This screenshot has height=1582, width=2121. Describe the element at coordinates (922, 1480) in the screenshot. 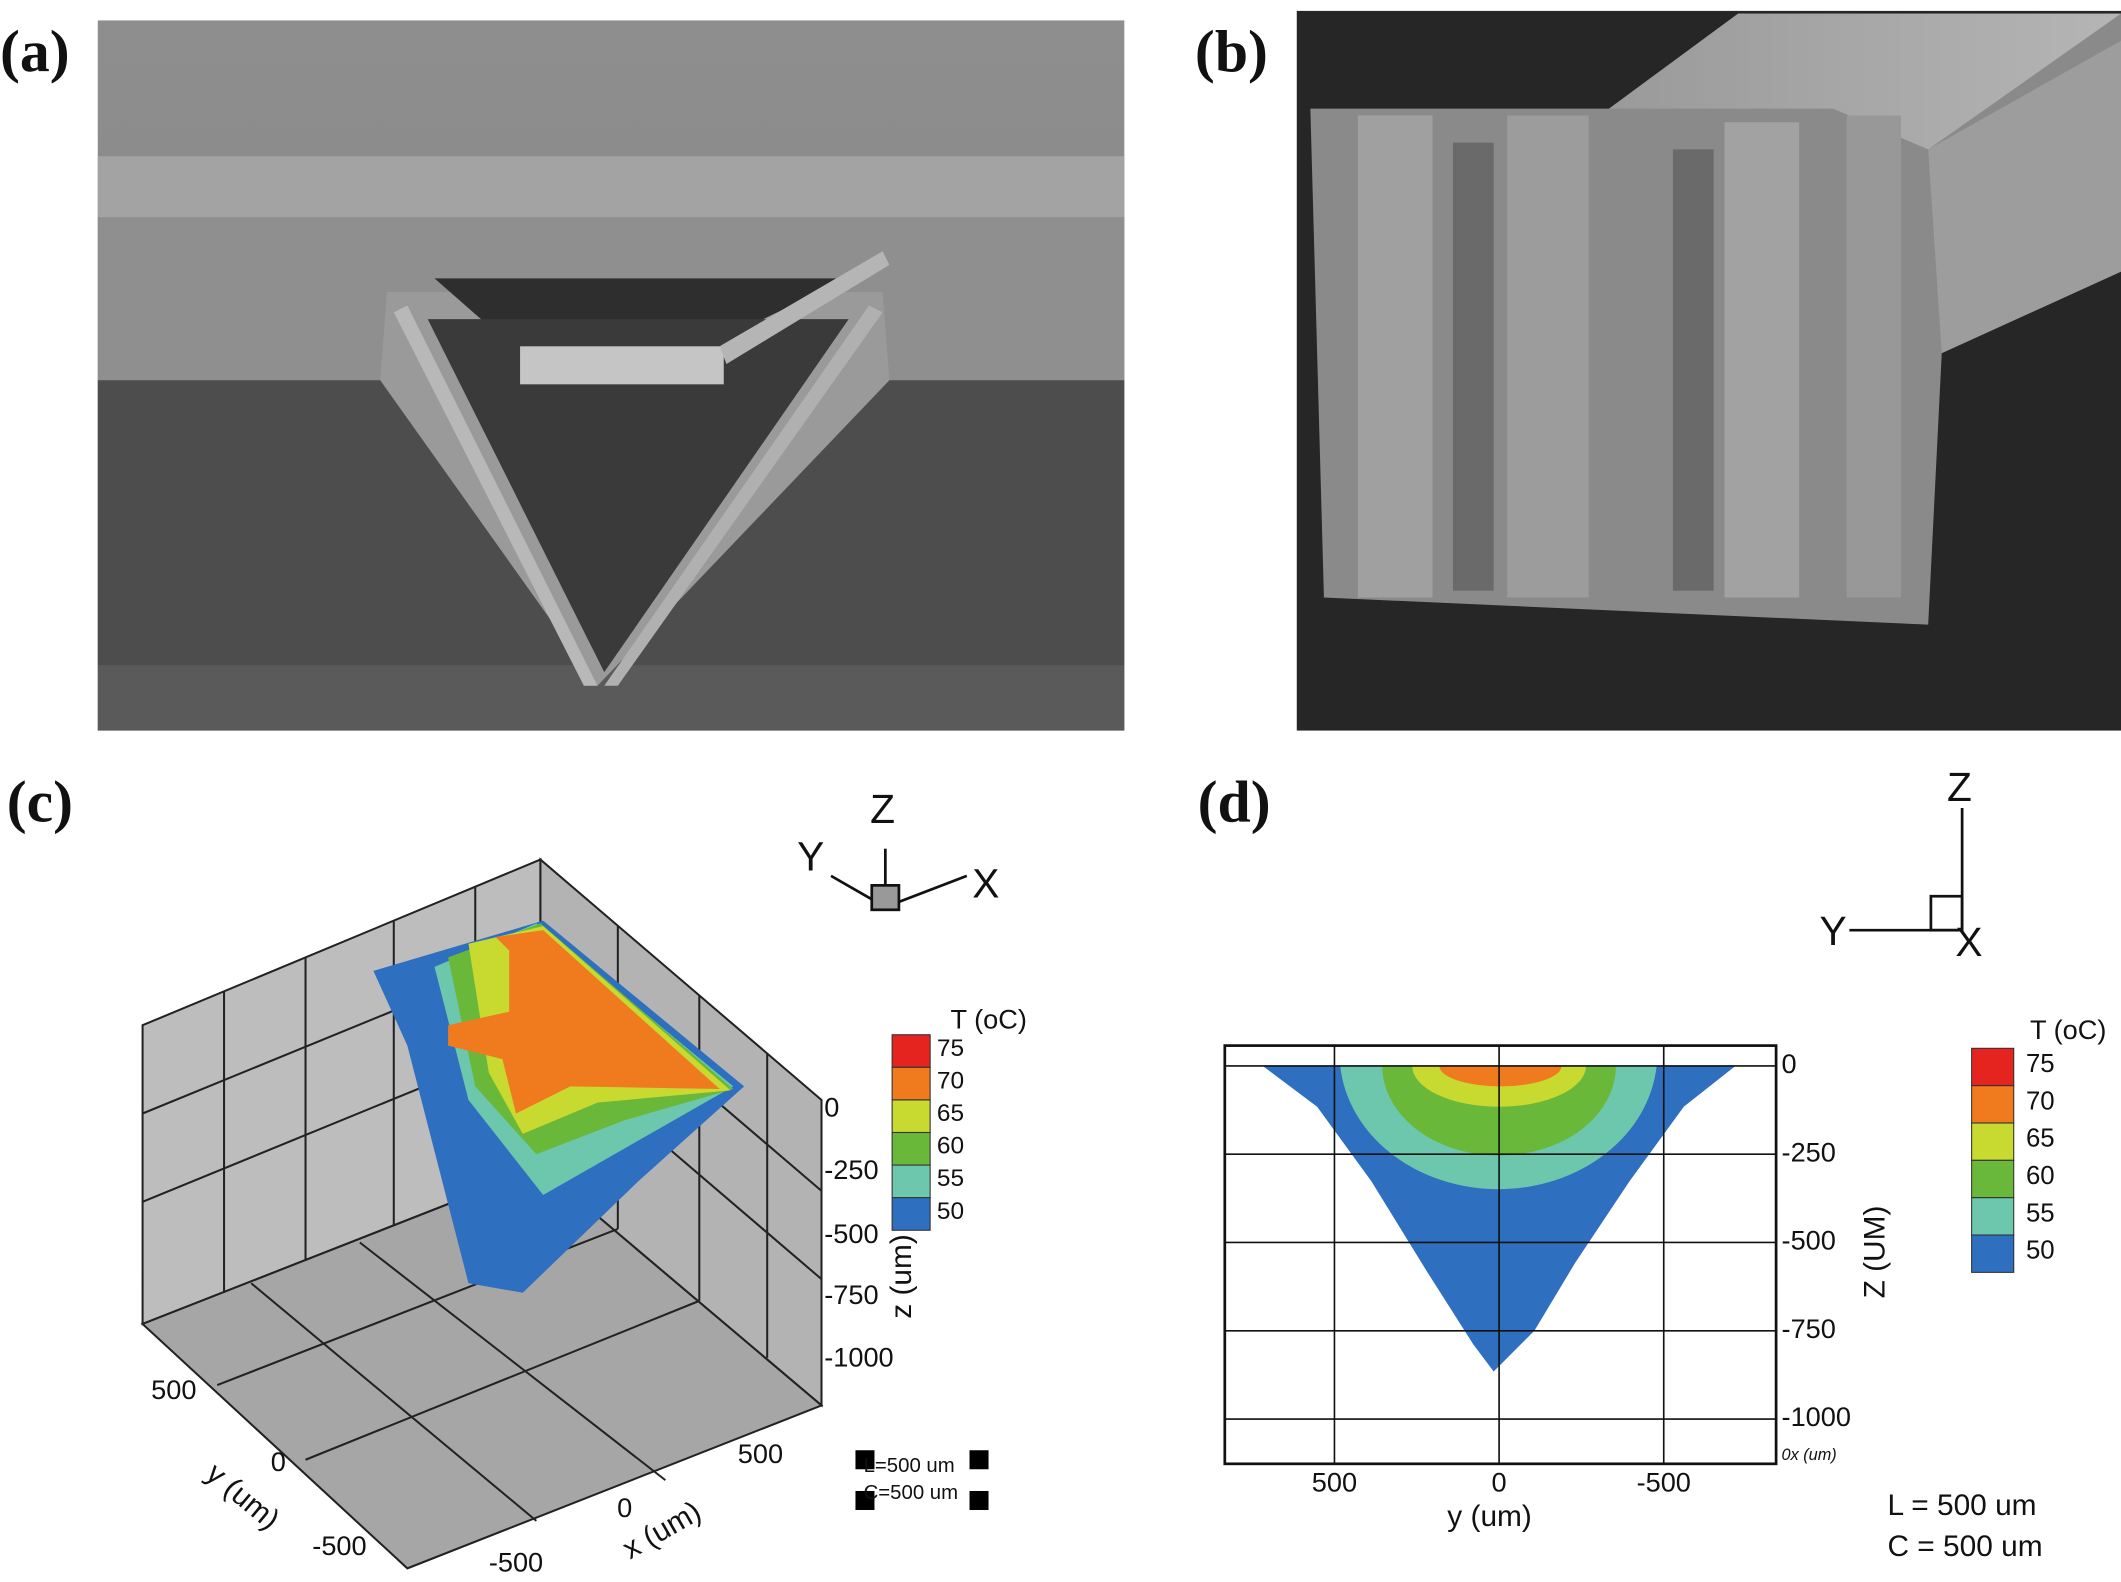

I see `note-markers` at that location.